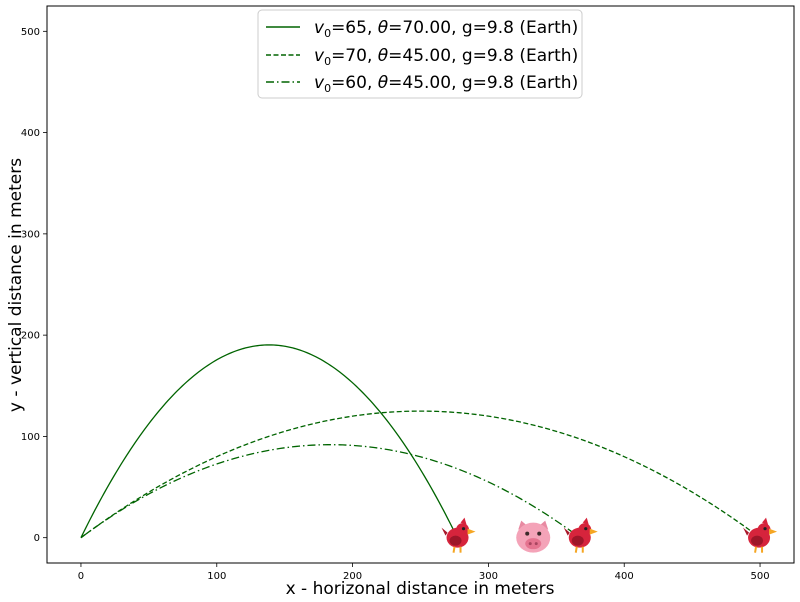 This screenshot has height=602, width=800. I want to click on legend-box, so click(420, 54).